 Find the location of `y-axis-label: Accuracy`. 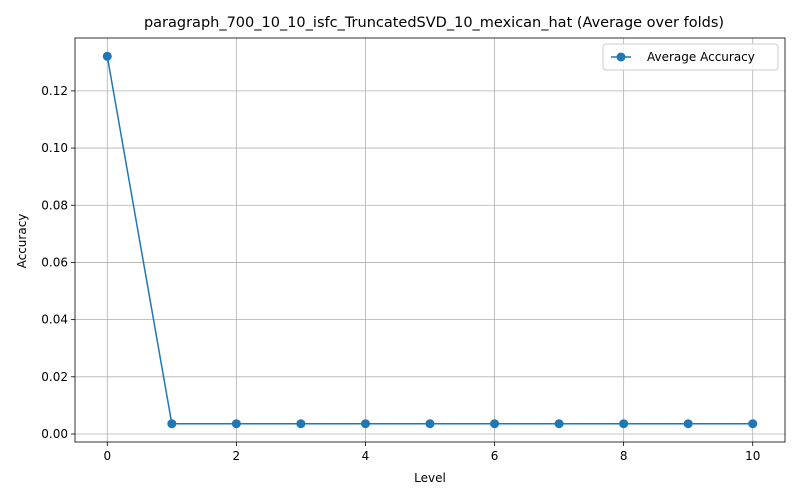

y-axis-label: Accuracy is located at coordinates (22, 241).